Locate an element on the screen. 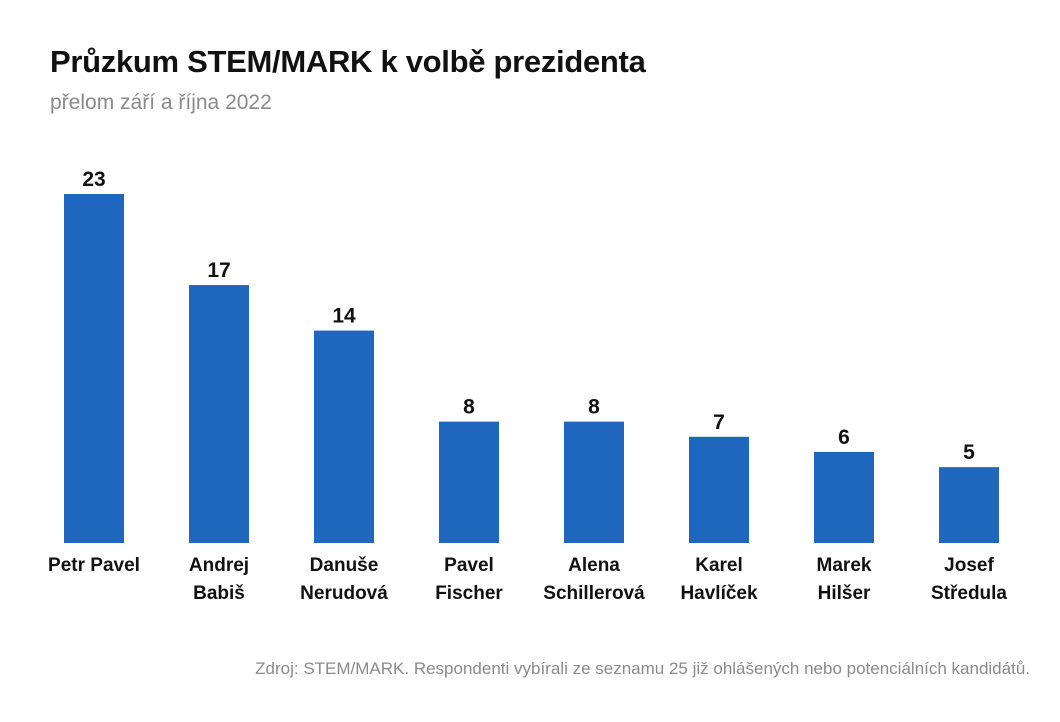 Image resolution: width=1060 pixels, height=722 pixels. category-label-line: Středula is located at coordinates (969, 593).